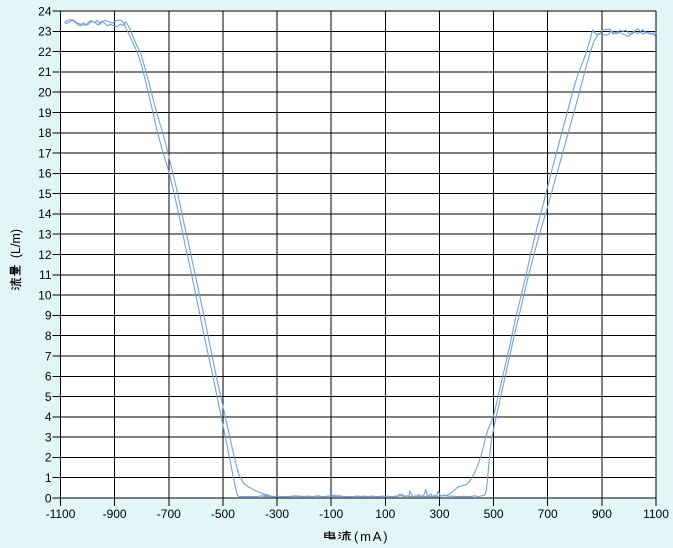 This screenshot has height=548, width=673. Describe the element at coordinates (48, 397) in the screenshot. I see `svg-text: 5` at that location.